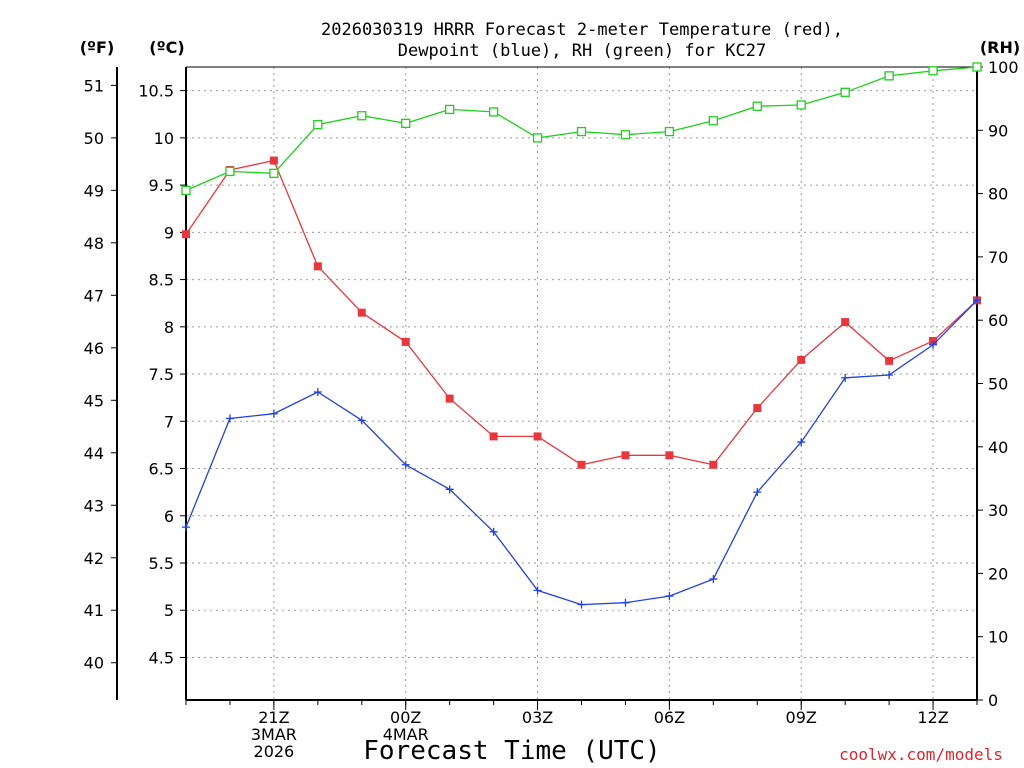 Image resolution: width=1024 pixels, height=768 pixels. What do you see at coordinates (998, 447) in the screenshot?
I see `rh-tick-label: 40` at bounding box center [998, 447].